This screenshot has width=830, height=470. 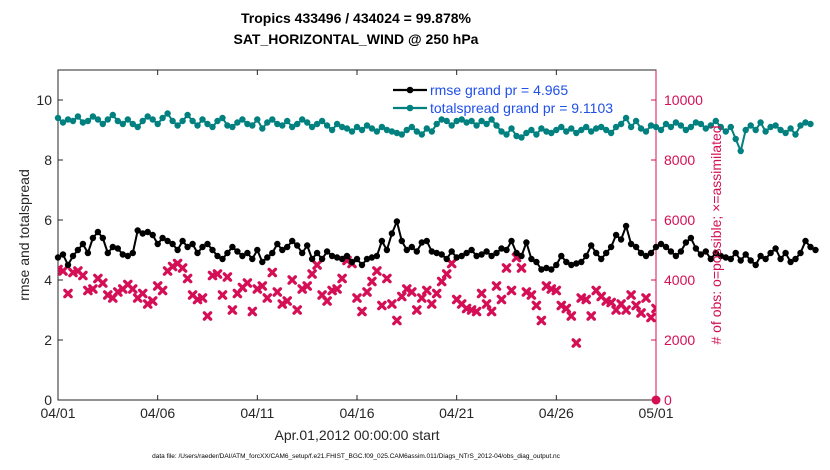 I want to click on obs-possible-point, so click(x=656, y=400).